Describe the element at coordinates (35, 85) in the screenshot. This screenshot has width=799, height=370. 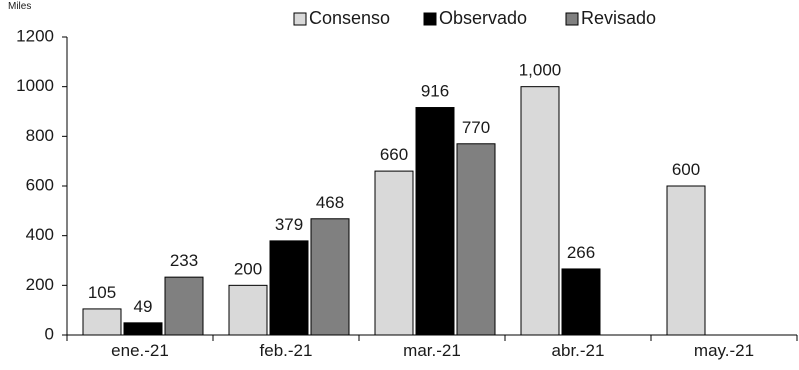
I see `y-tick-label: 1000` at that location.